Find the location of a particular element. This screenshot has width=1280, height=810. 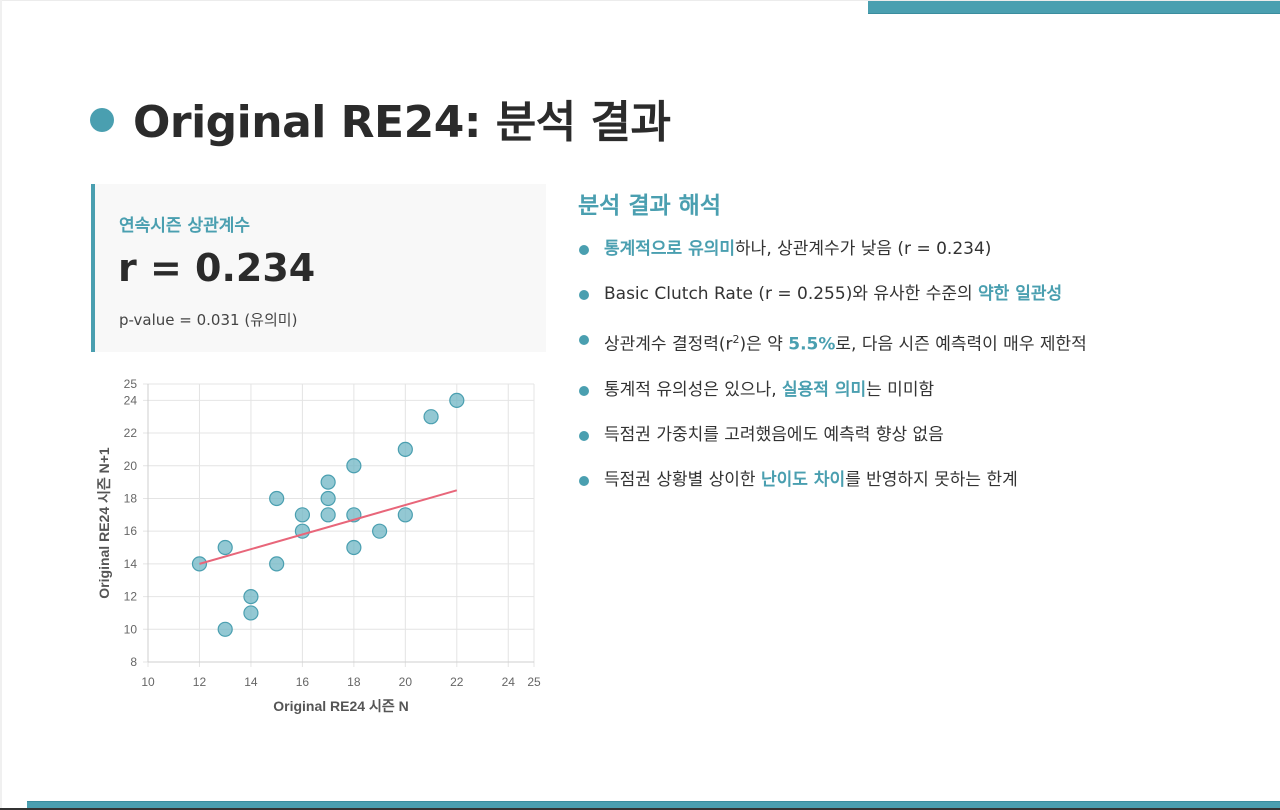

top-edge is located at coordinates (640, 0).